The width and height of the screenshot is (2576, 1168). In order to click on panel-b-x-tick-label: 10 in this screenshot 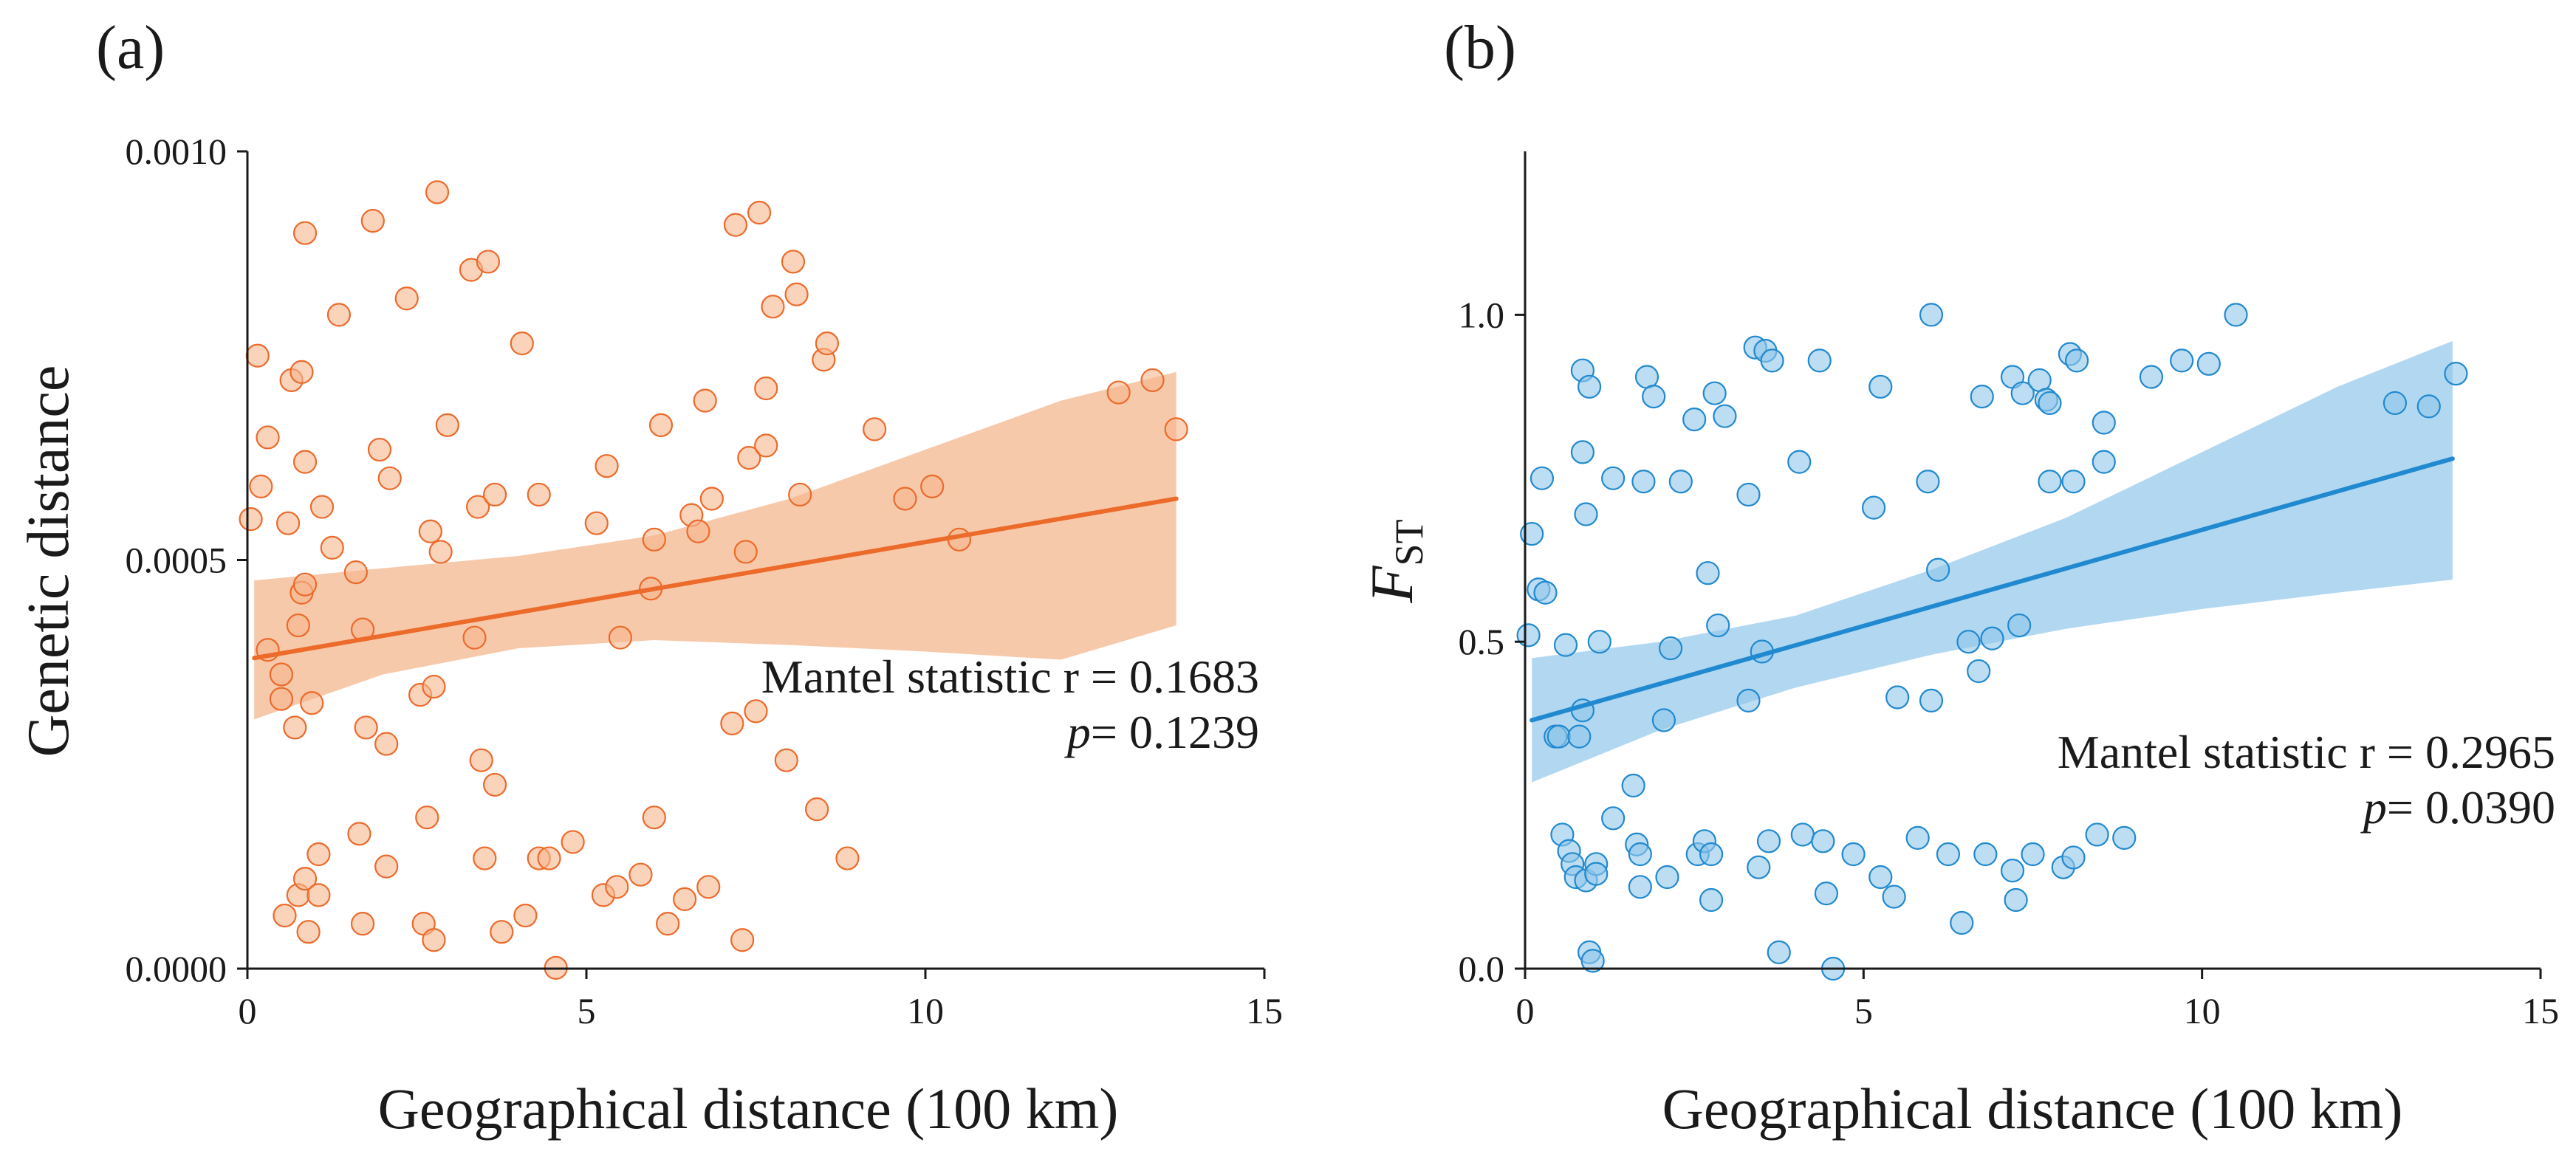, I will do `click(2202, 1010)`.